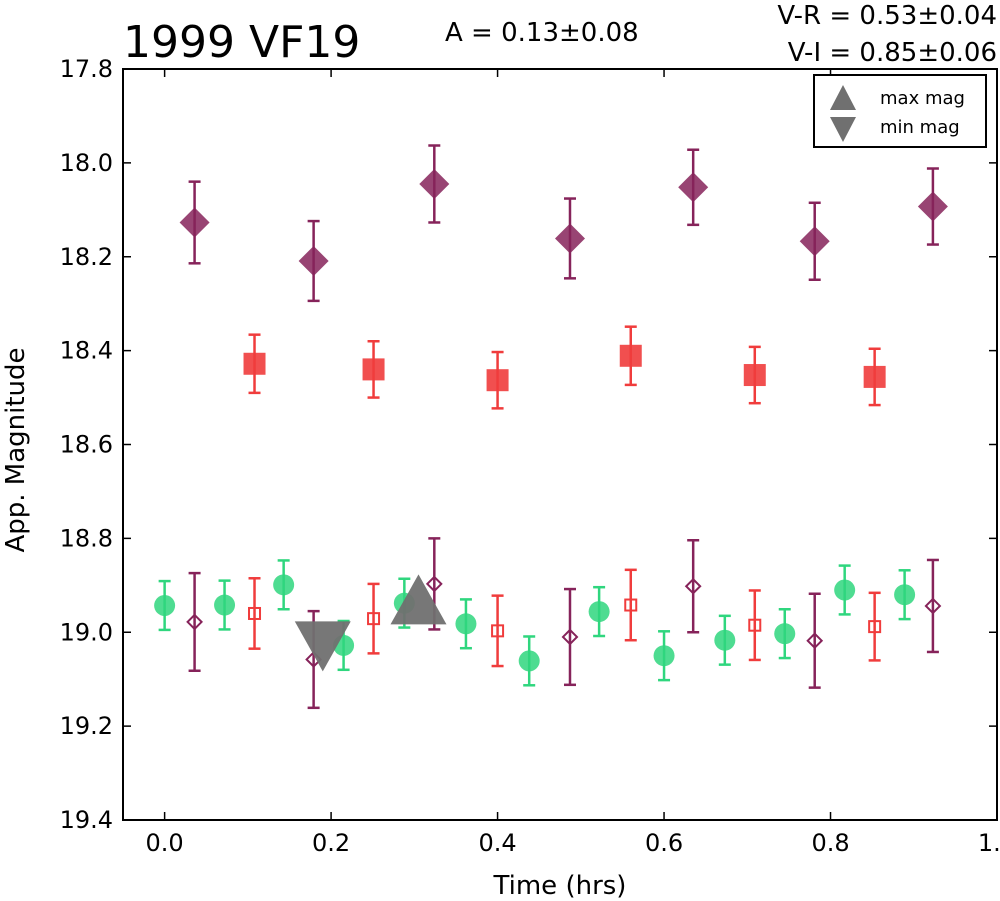 This screenshot has height=901, width=1000. What do you see at coordinates (86, 726) in the screenshot?
I see `y-tick-label: 19.2` at bounding box center [86, 726].